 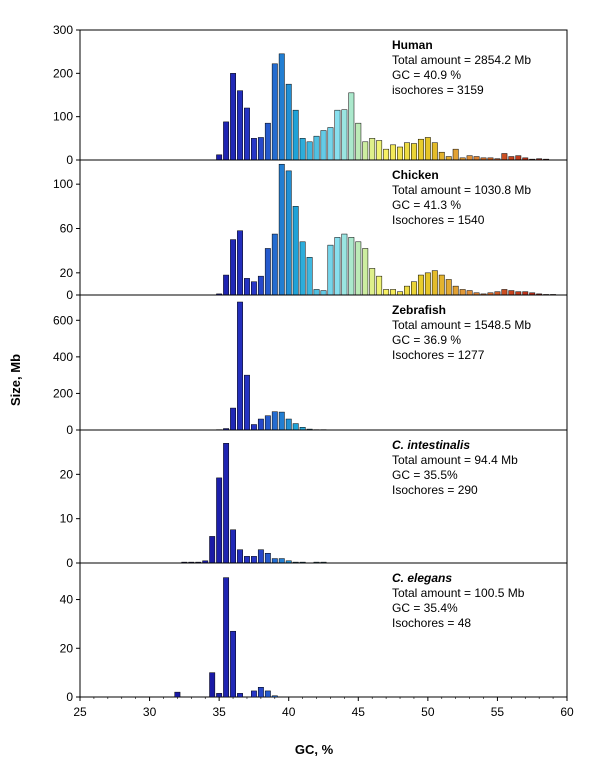 What do you see at coordinates (289, 712) in the screenshot?
I see `x-tick-label: 40` at bounding box center [289, 712].